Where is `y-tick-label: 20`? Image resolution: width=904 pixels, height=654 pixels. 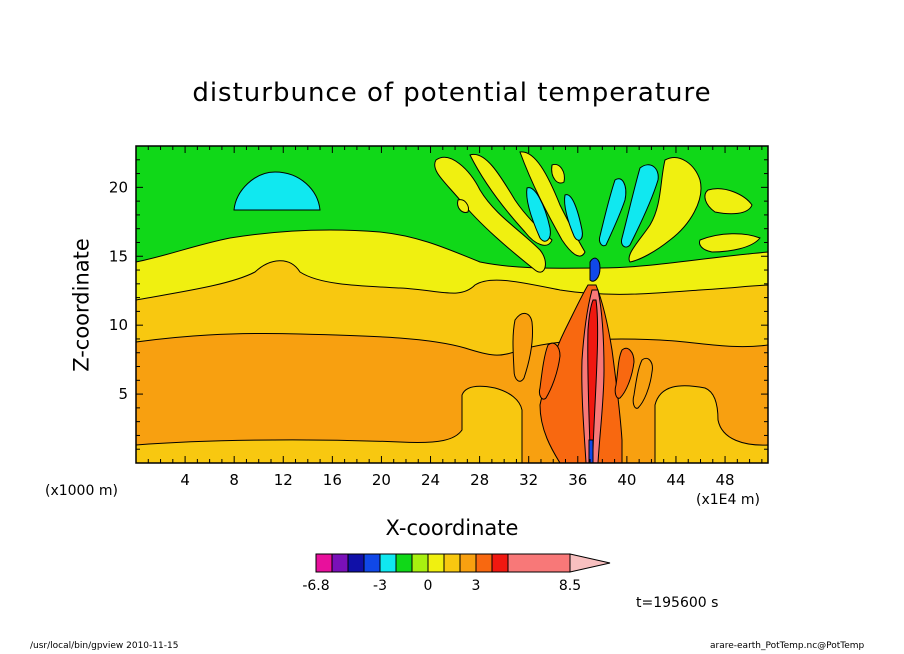 y-tick-label: 20 is located at coordinates (118, 187).